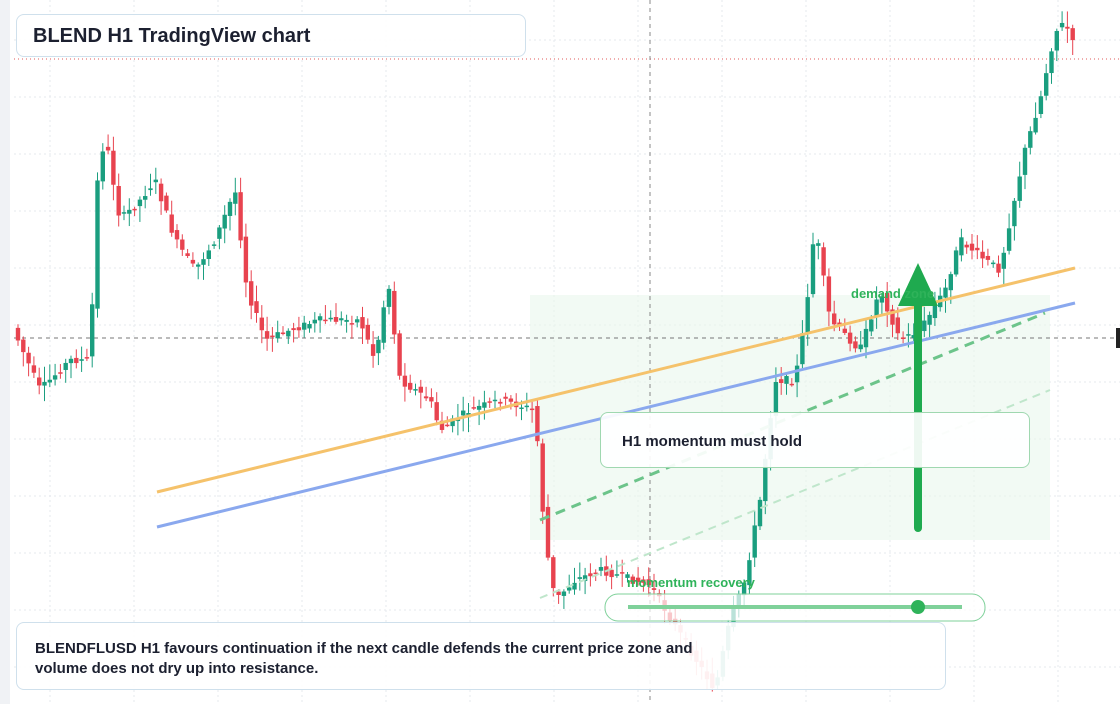  What do you see at coordinates (271, 35) in the screenshot?
I see `title-box: BLEND H1 TradingView chart` at bounding box center [271, 35].